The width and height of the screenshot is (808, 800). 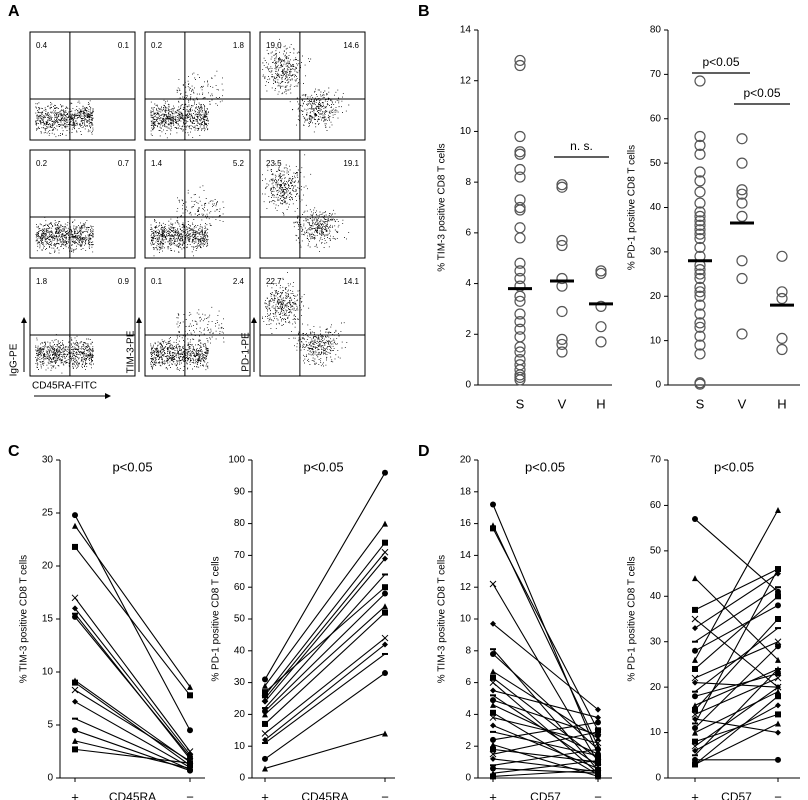 I want to click on y-tick-label: 25, so click(x=48, y=513).